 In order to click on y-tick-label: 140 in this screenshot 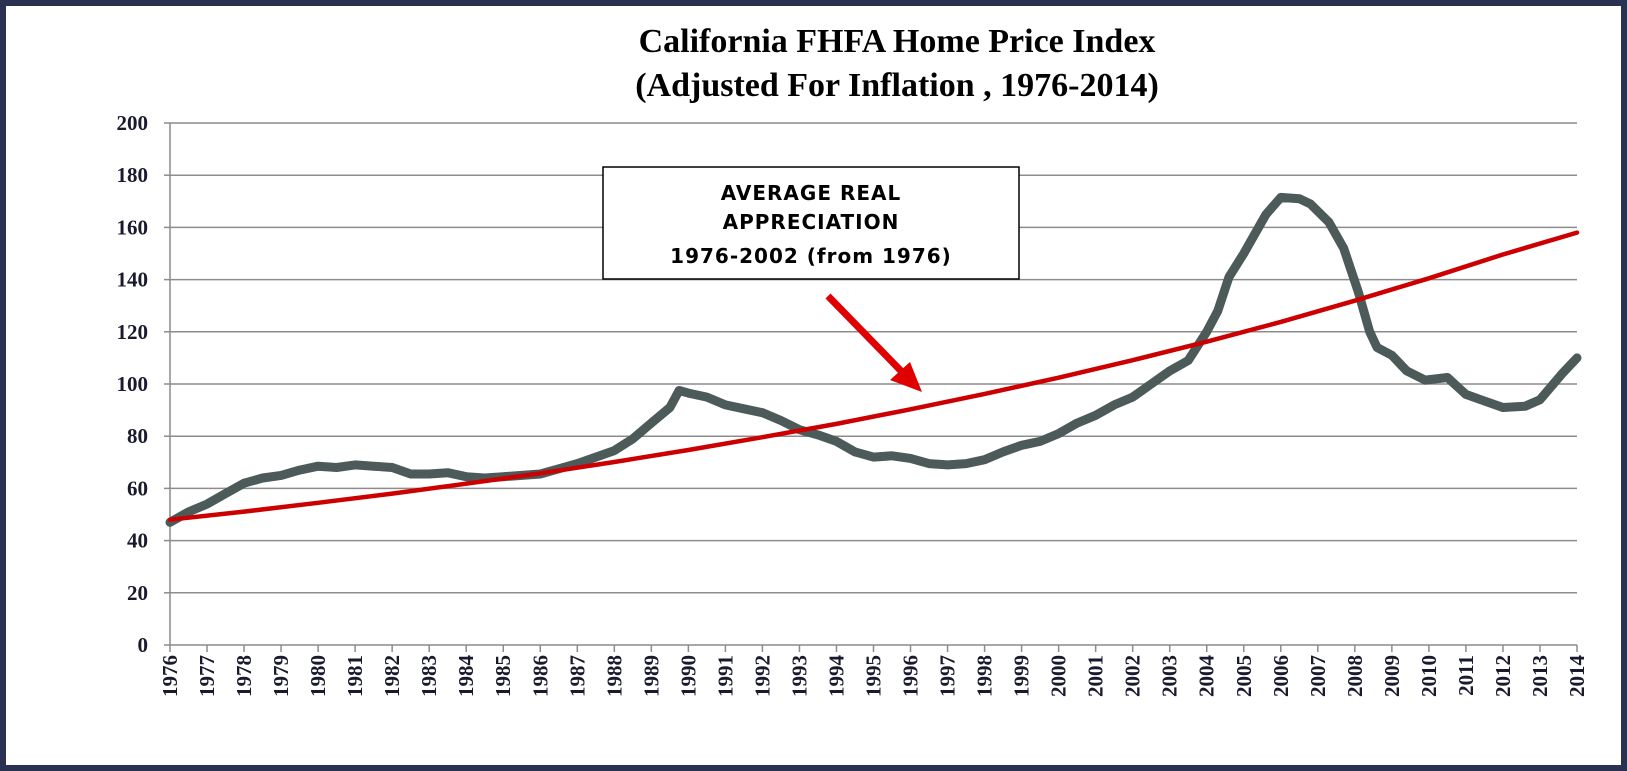, I will do `click(133, 280)`.